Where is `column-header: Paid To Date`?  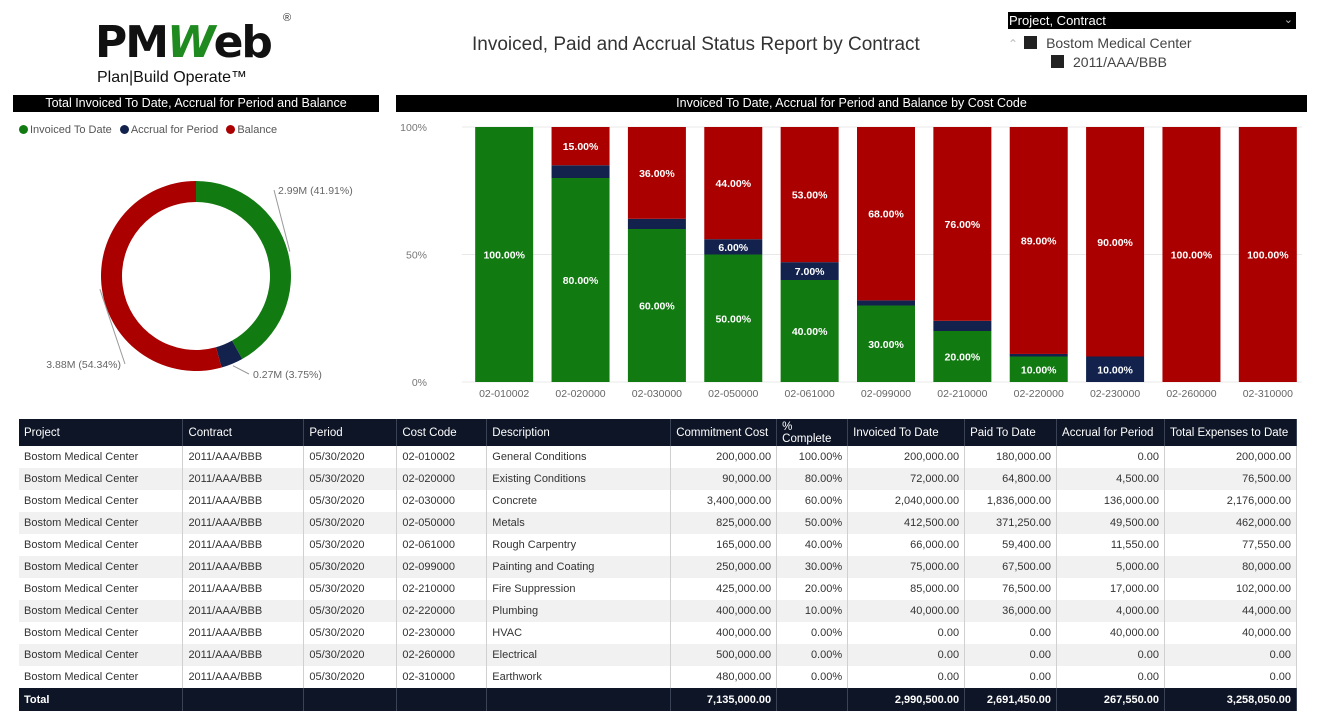
column-header: Paid To Date is located at coordinates (1011, 432).